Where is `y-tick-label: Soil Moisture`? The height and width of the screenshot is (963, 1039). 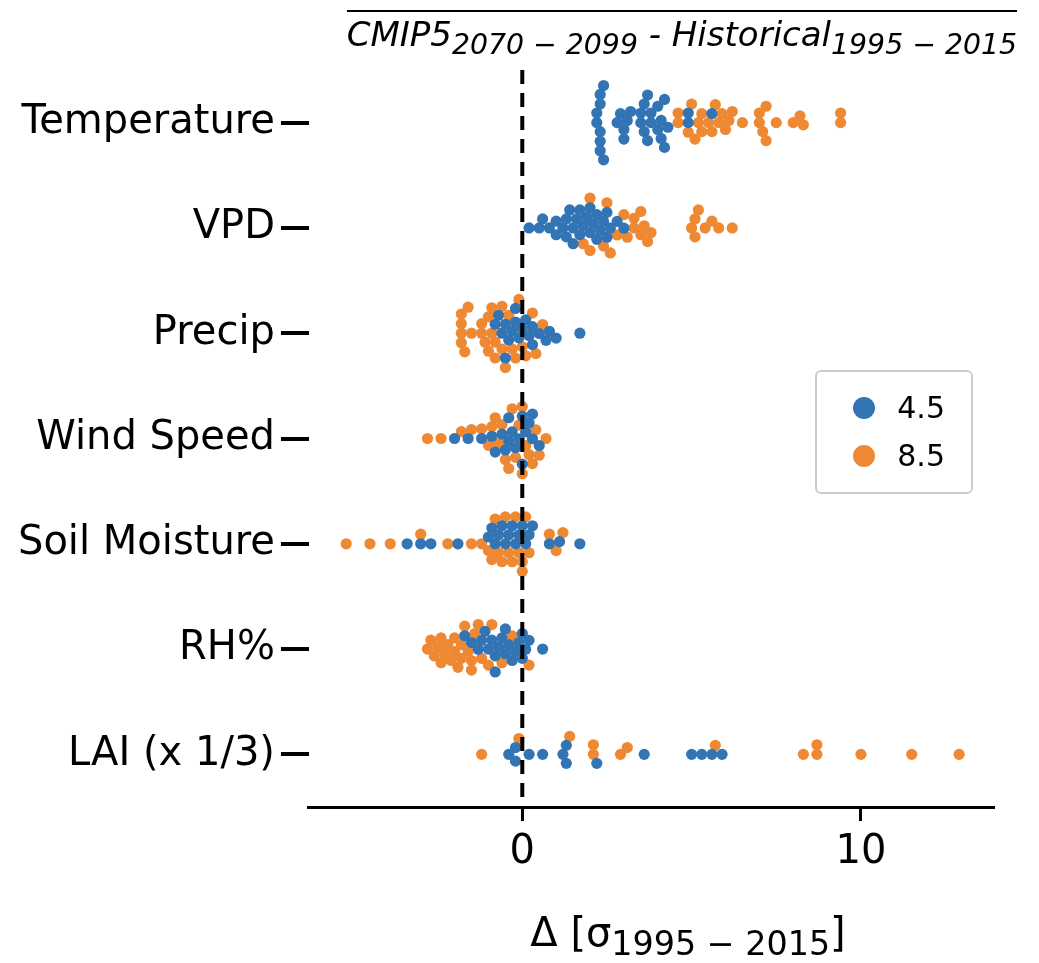
y-tick-label: Soil Moisture is located at coordinates (146, 540).